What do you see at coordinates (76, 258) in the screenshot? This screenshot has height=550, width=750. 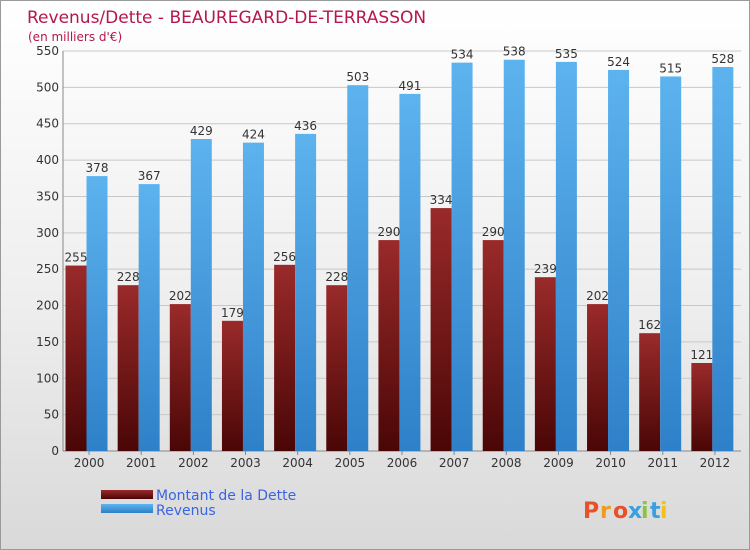 I see `data-label-dette: 255` at bounding box center [76, 258].